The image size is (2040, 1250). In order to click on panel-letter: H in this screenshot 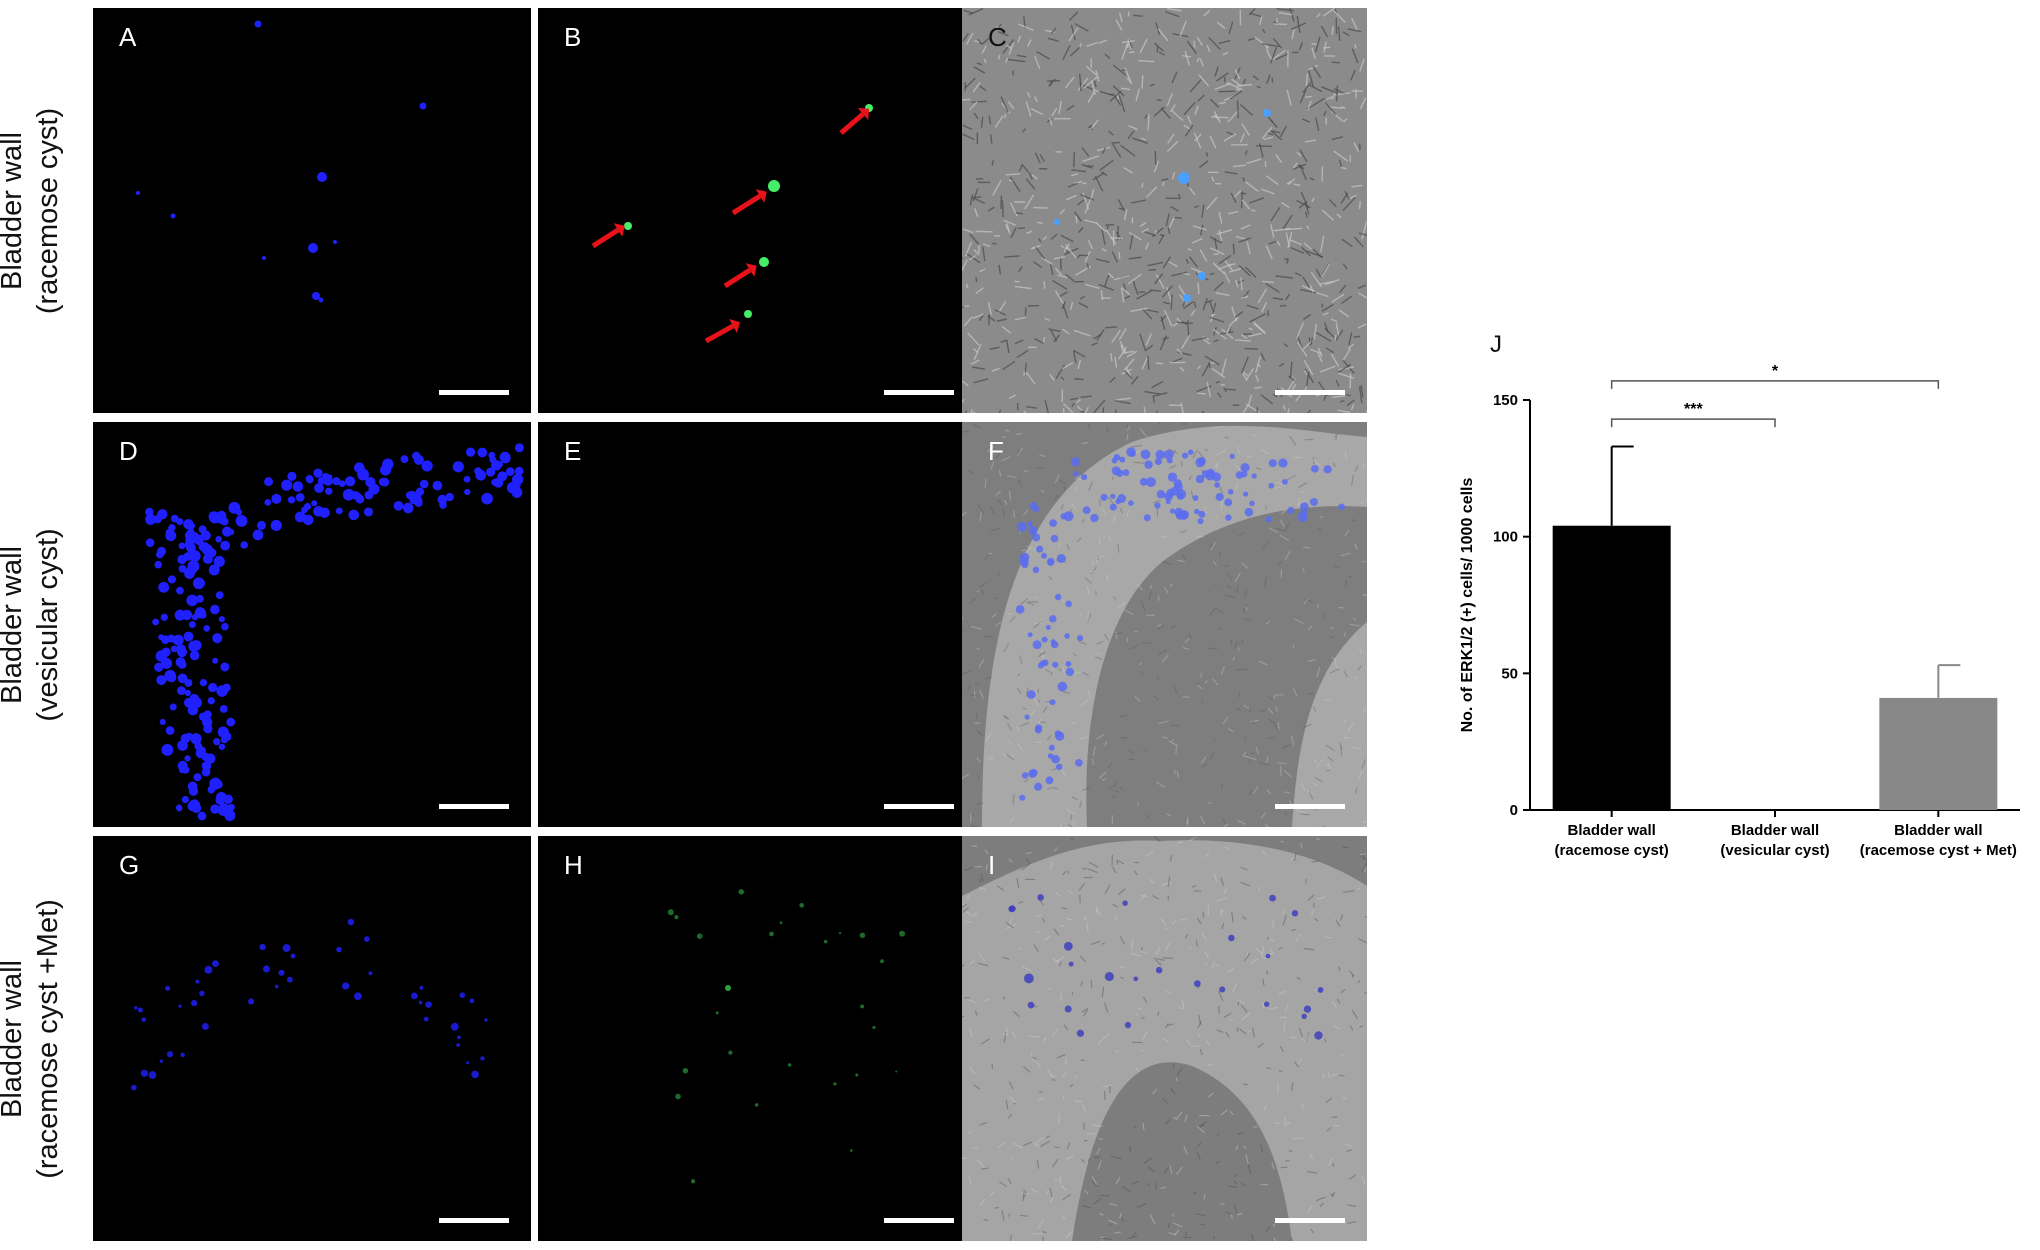, I will do `click(573, 865)`.